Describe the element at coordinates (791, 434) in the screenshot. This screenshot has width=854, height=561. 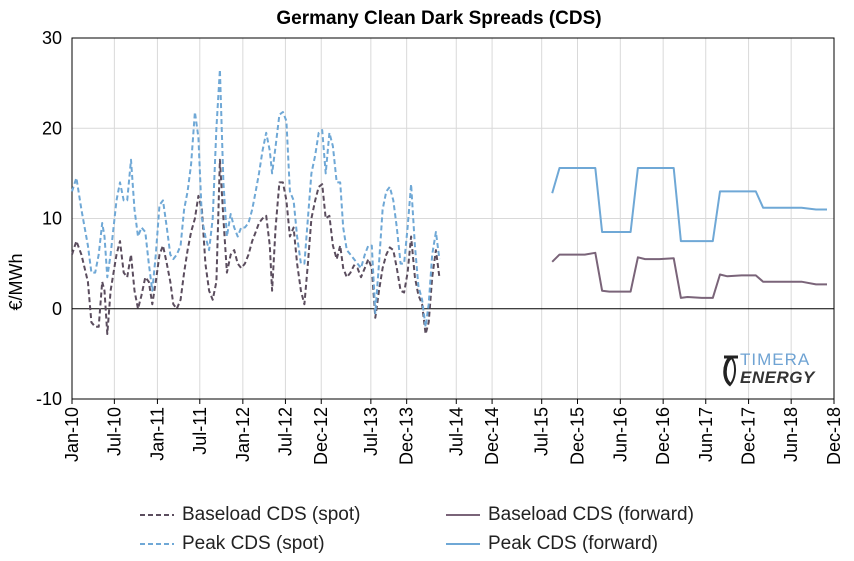
I see `x-tick-label: Jun-18` at that location.